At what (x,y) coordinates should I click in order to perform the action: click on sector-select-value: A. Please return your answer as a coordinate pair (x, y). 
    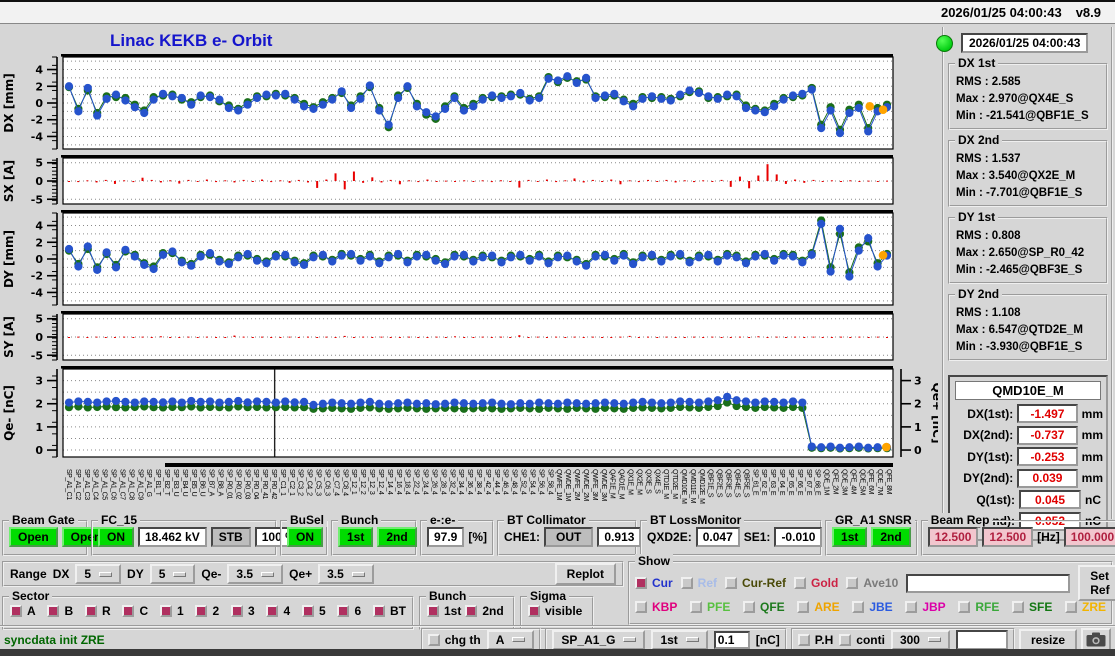
    Looking at the image, I should click on (500, 639).